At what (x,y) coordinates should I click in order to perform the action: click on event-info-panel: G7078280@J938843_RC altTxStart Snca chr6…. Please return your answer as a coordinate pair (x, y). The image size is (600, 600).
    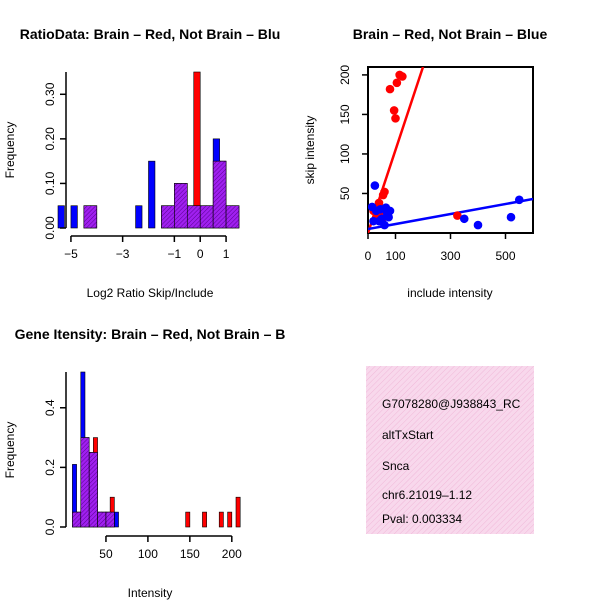
    Looking at the image, I should click on (450, 450).